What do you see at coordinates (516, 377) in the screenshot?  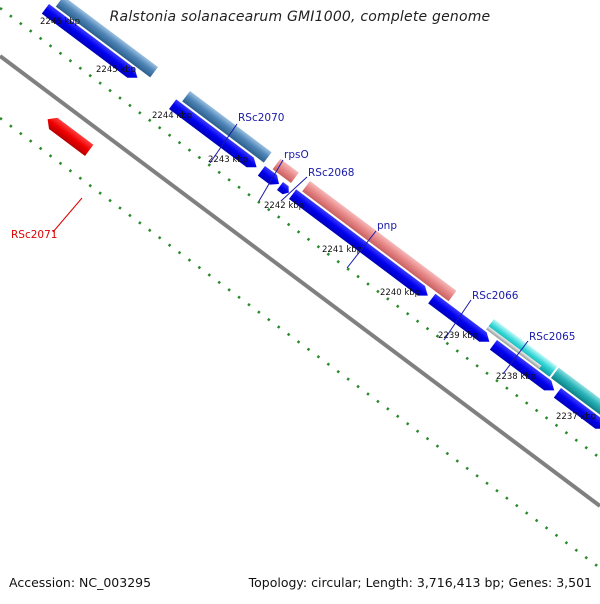 I see `tick-label: 2238 kbp` at bounding box center [516, 377].